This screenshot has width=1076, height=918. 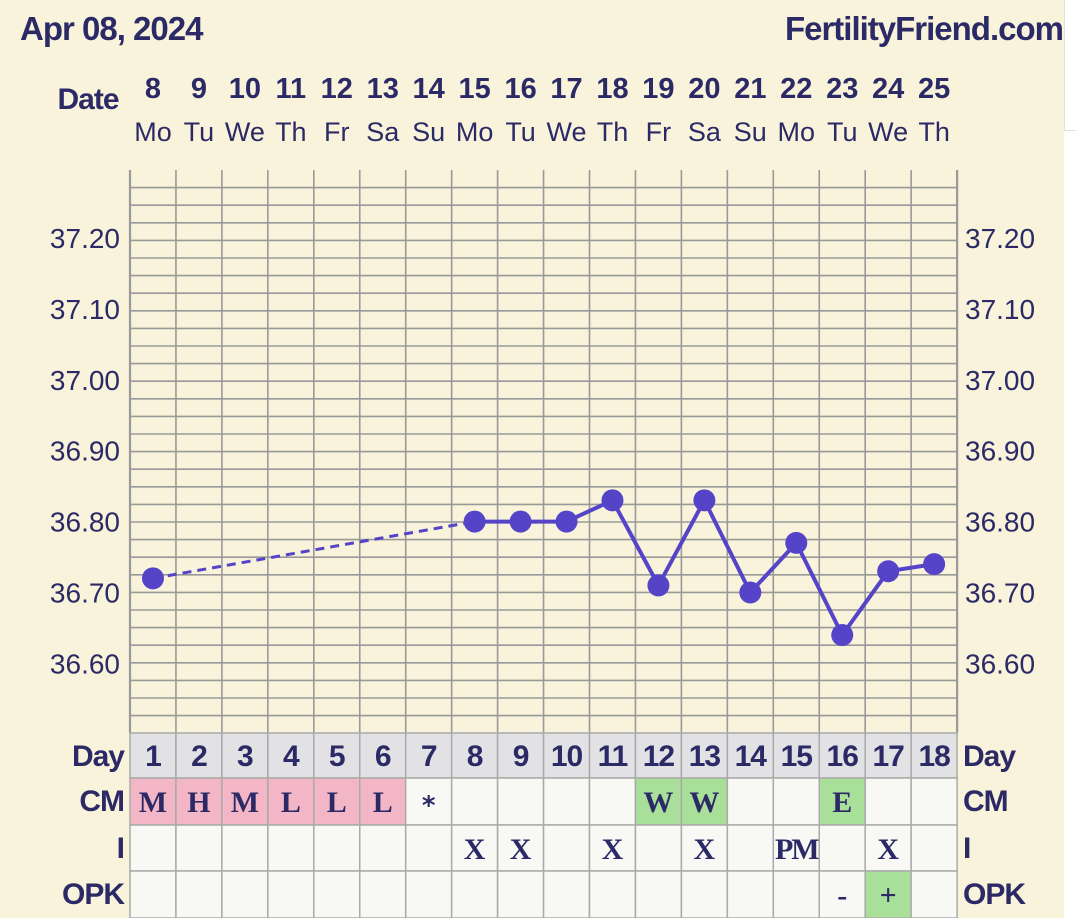 I want to click on date-number: 10, so click(x=245, y=89).